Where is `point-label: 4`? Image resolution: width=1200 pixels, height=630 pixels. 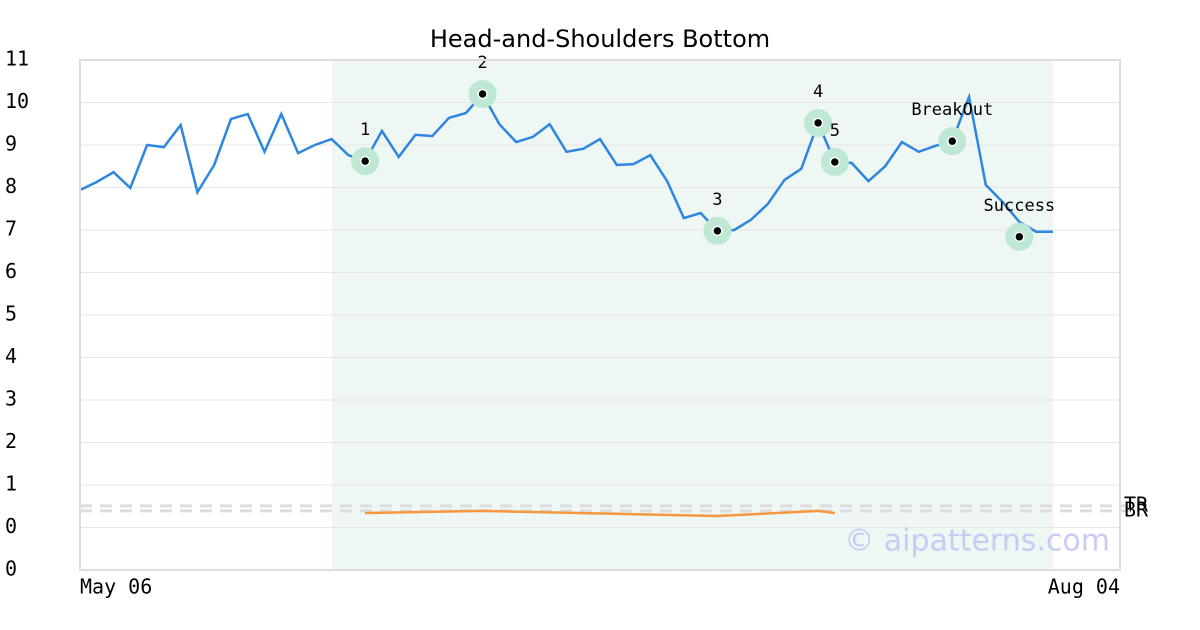
point-label: 4 is located at coordinates (818, 92).